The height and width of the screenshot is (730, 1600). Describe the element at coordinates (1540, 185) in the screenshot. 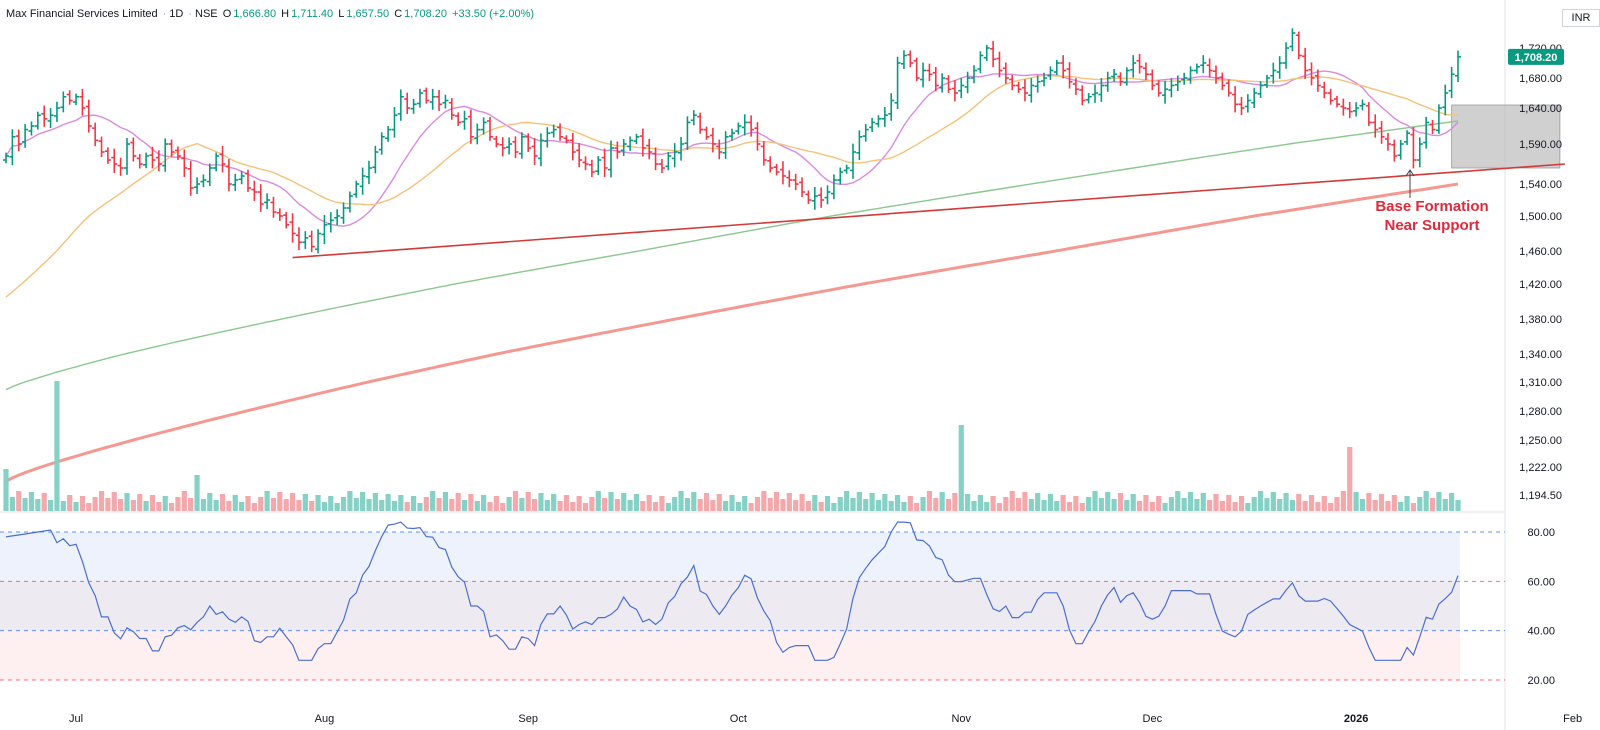

I see `price-axis-tick: 1,540.00` at that location.